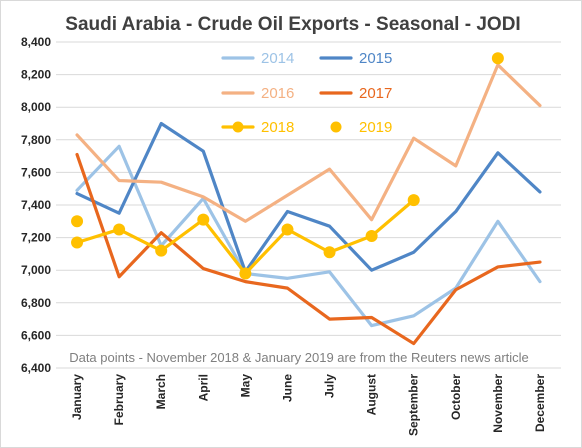 Image resolution: width=582 pixels, height=448 pixels. What do you see at coordinates (375, 93) in the screenshot?
I see `legend-label-2017: 2017` at bounding box center [375, 93].